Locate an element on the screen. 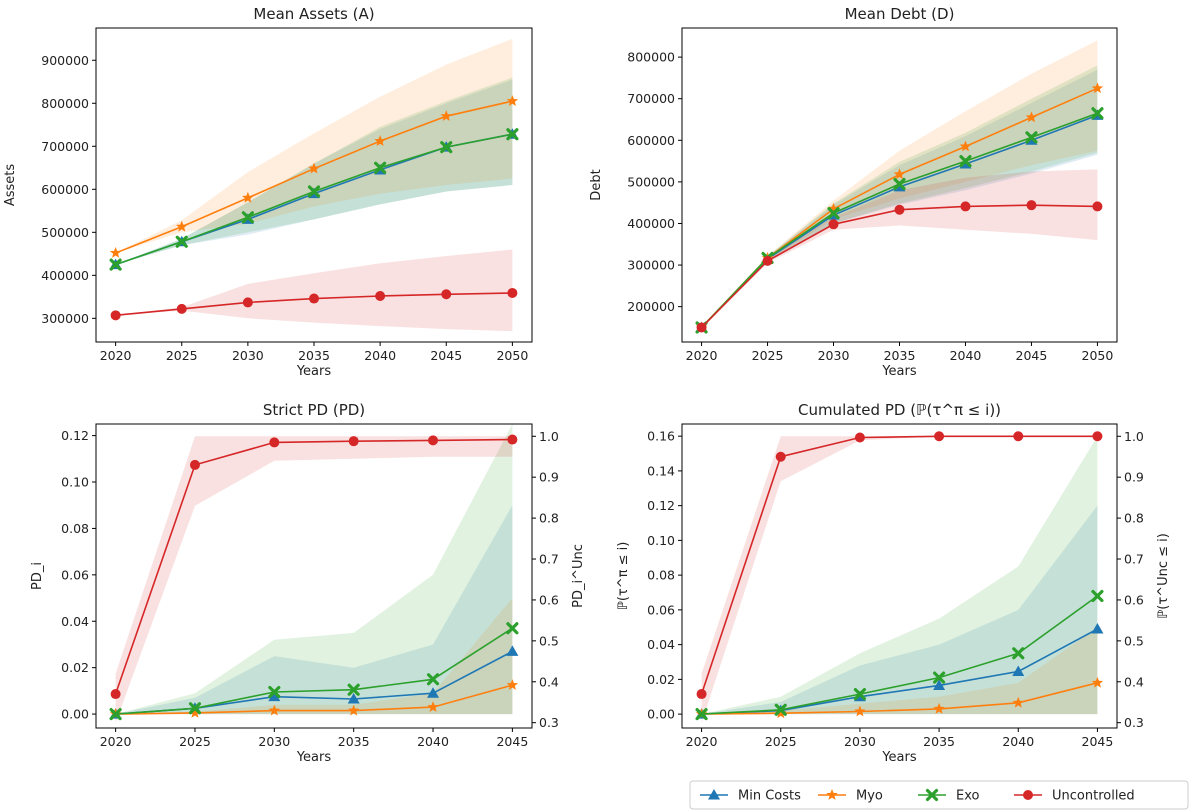 The width and height of the screenshot is (1192, 812). legend-item-uncontrolled: Uncontrolled is located at coordinates (1074, 796).